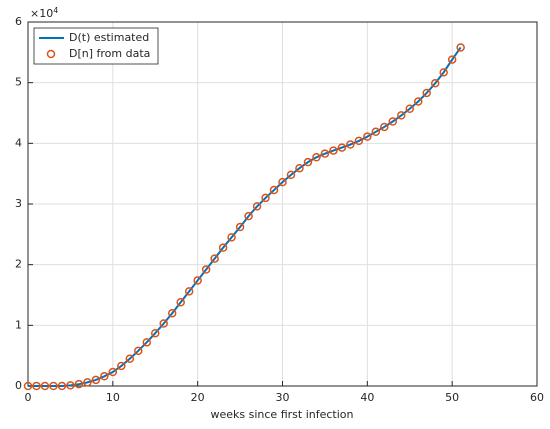  I want to click on x-tick-label: 30, so click(283, 397).